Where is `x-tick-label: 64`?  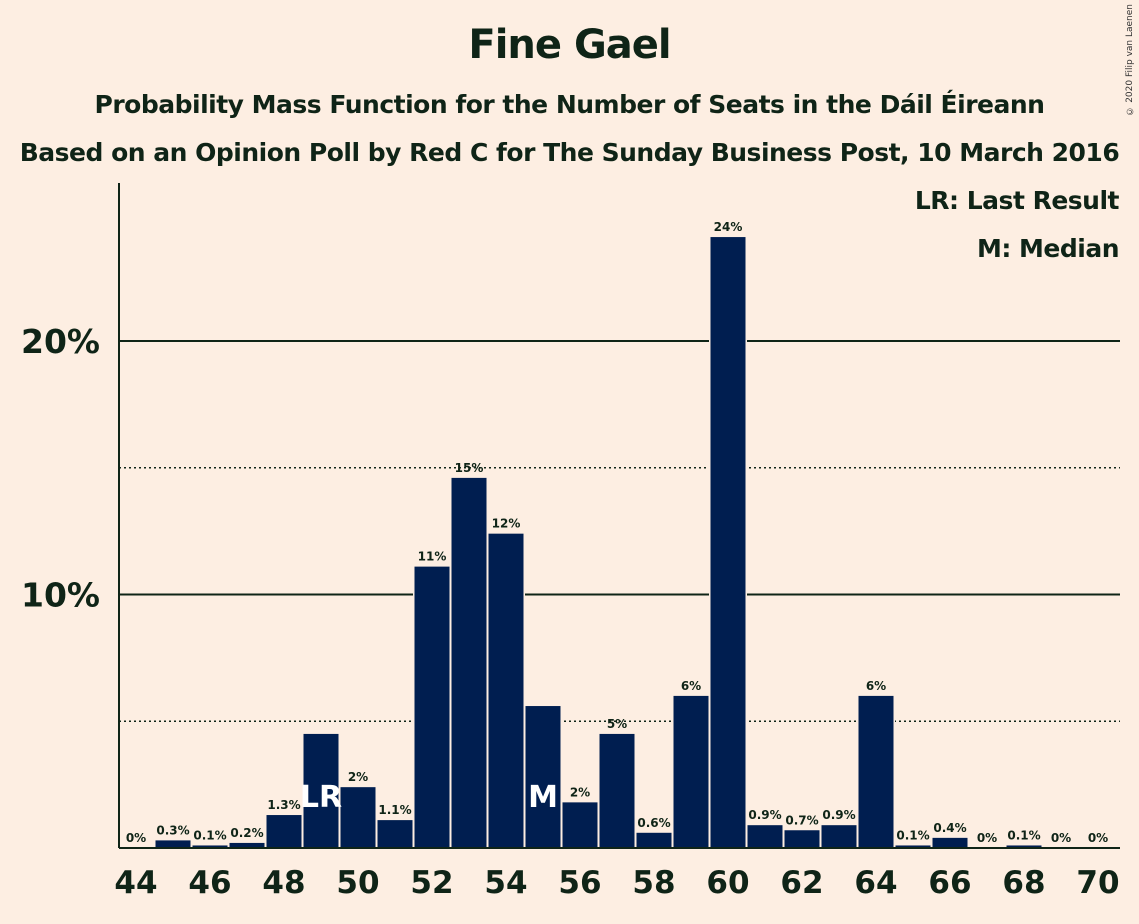 x-tick-label: 64 is located at coordinates (875, 883).